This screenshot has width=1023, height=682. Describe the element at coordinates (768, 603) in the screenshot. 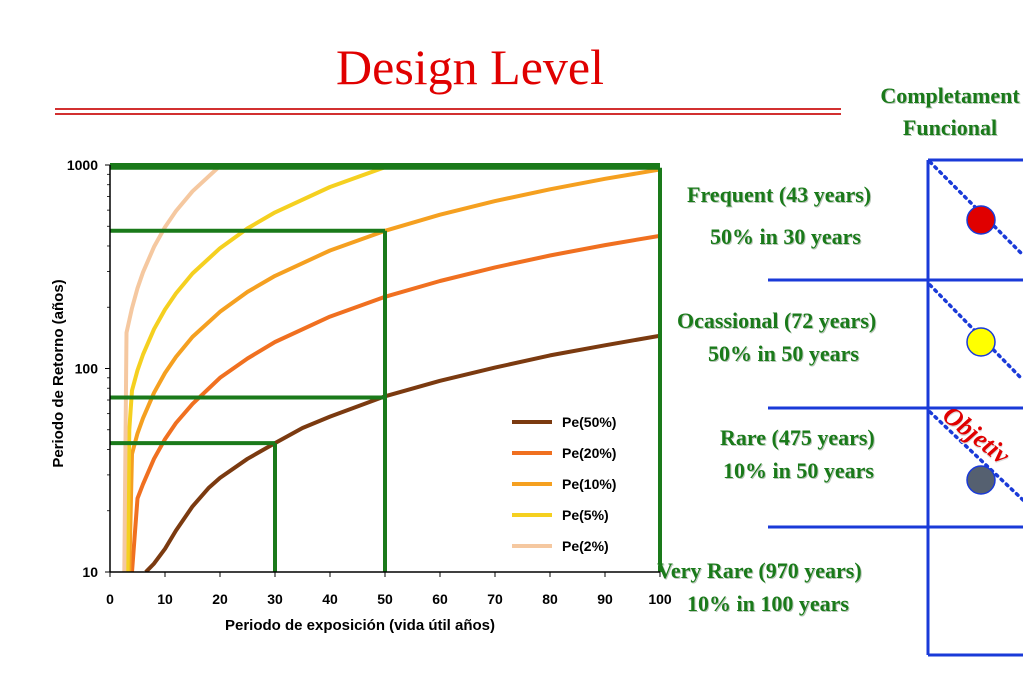

I see `category-very-rare-prob: 10% in 100 years` at that location.